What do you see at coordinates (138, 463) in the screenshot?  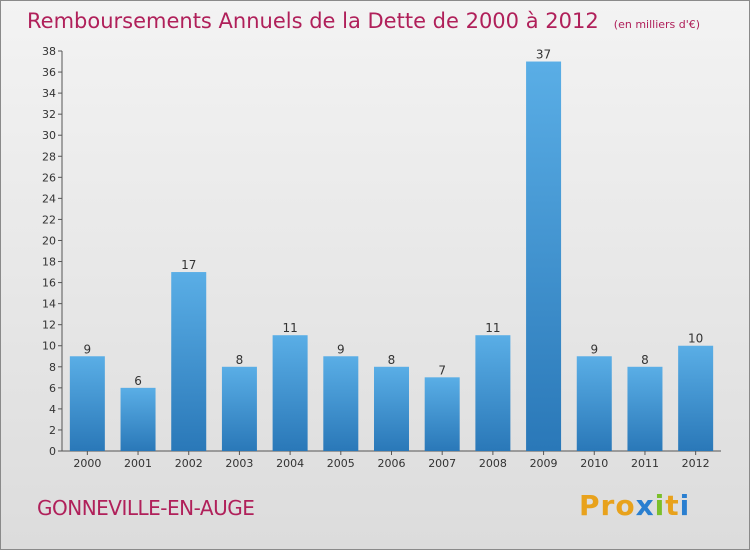 I see `x-tick-label: 2001` at bounding box center [138, 463].